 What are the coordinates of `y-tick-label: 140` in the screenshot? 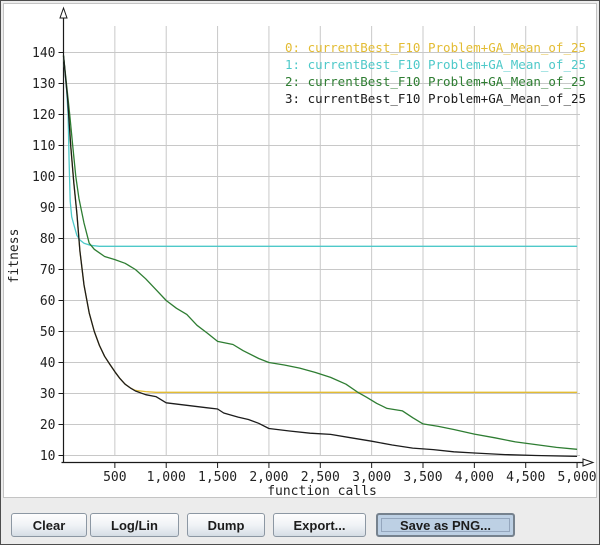 It's located at (43, 53).